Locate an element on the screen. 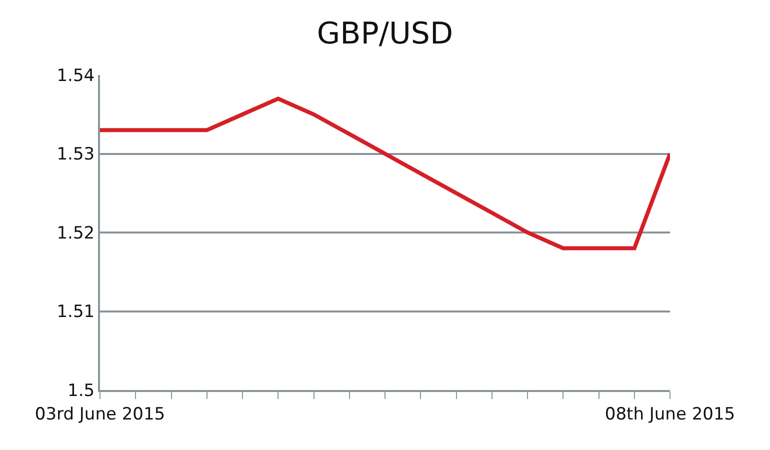  y-tick-label: 1.53 is located at coordinates (75, 154).